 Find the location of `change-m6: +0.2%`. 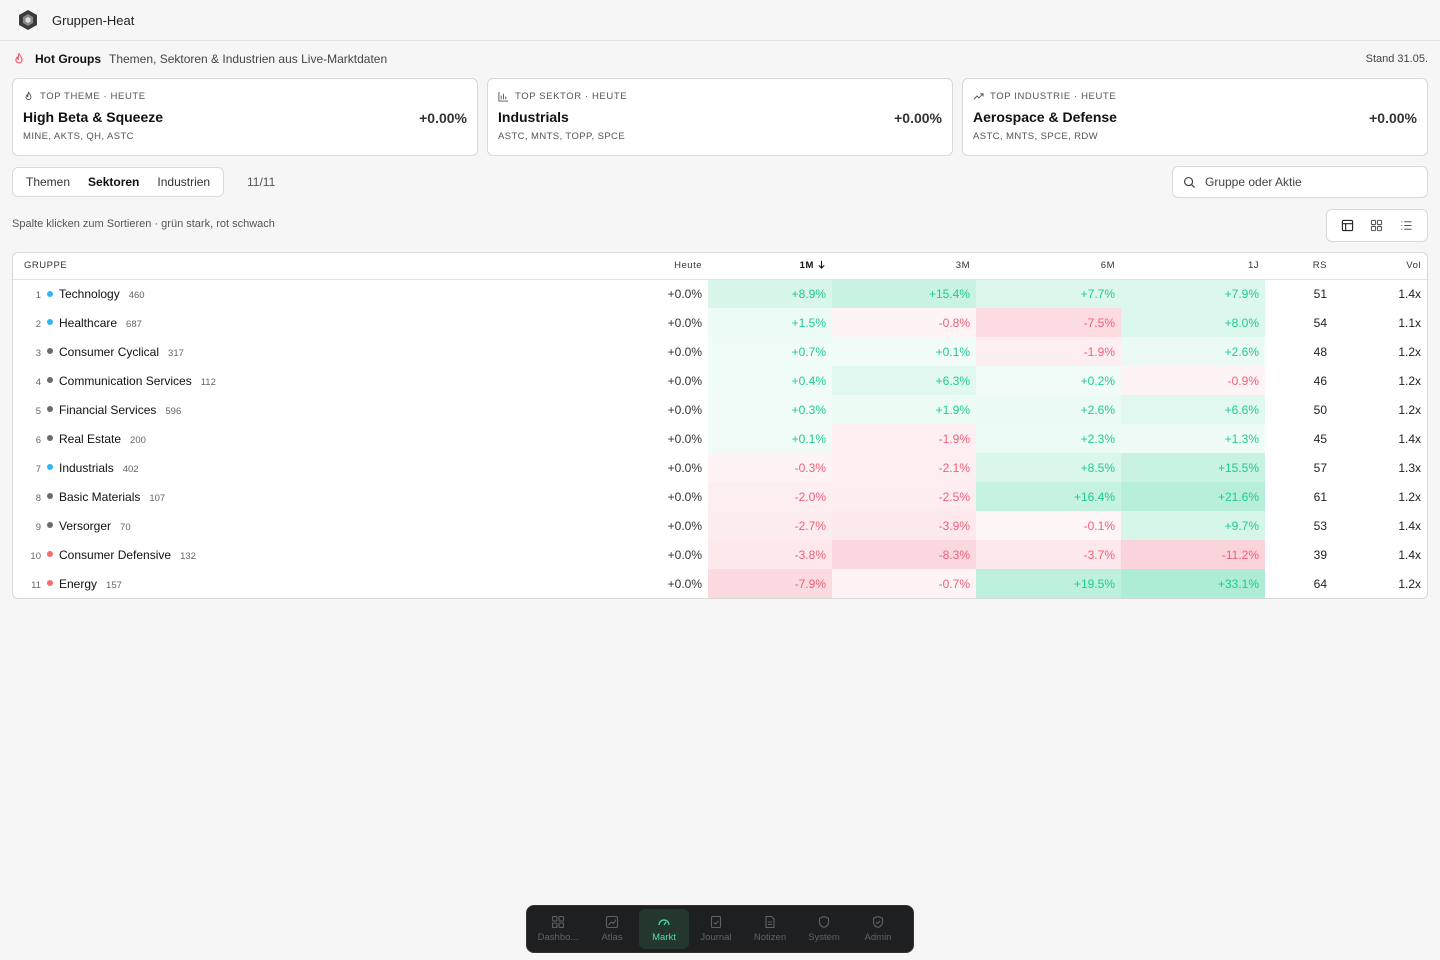

change-m6: +0.2% is located at coordinates (1048, 380).